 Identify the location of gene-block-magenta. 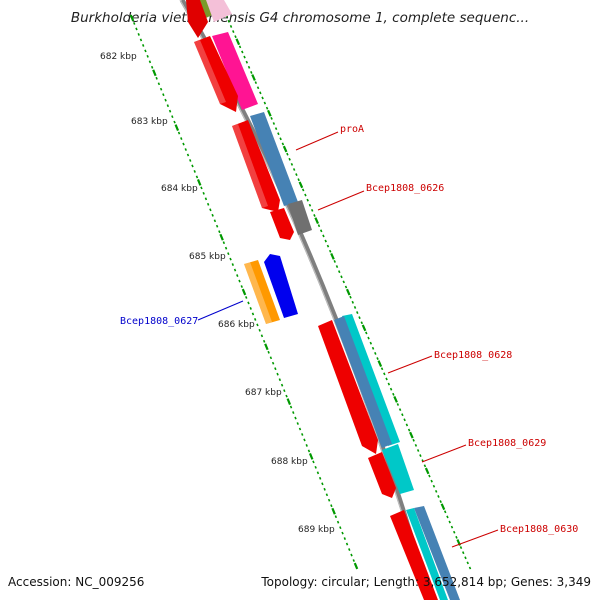
(235, 71).